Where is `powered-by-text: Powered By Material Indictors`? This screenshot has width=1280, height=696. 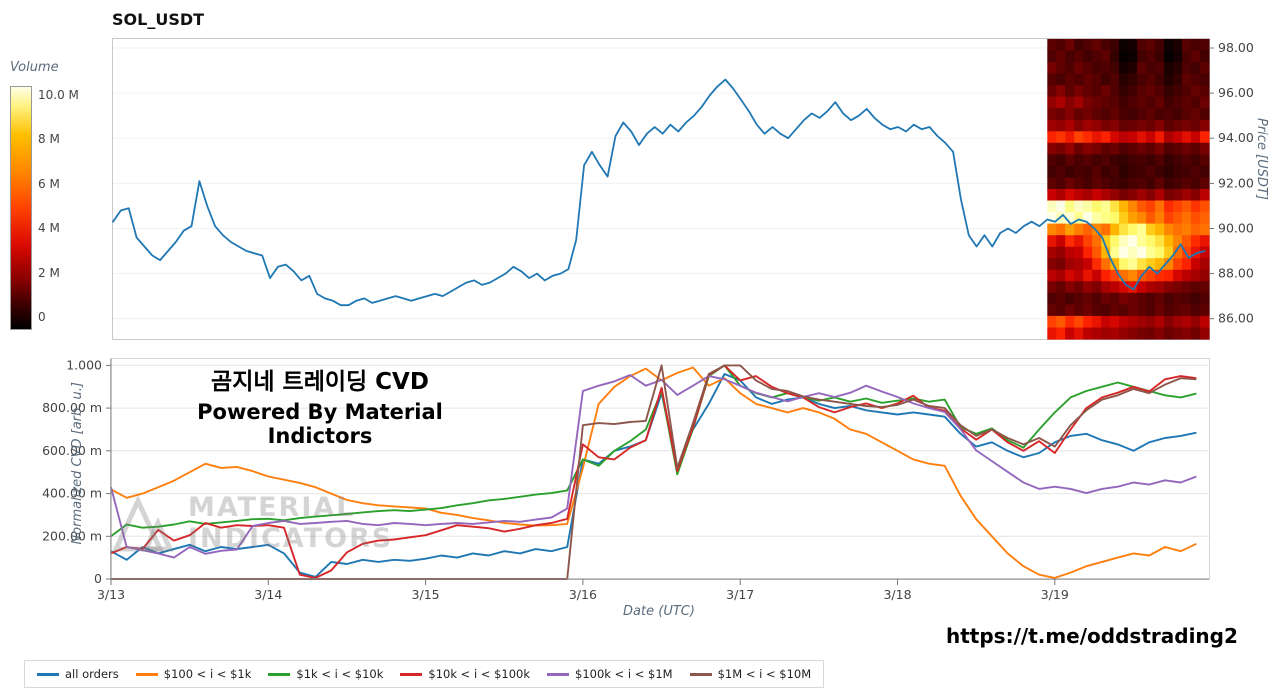
powered-by-text: Powered By Material Indictors is located at coordinates (320, 424).